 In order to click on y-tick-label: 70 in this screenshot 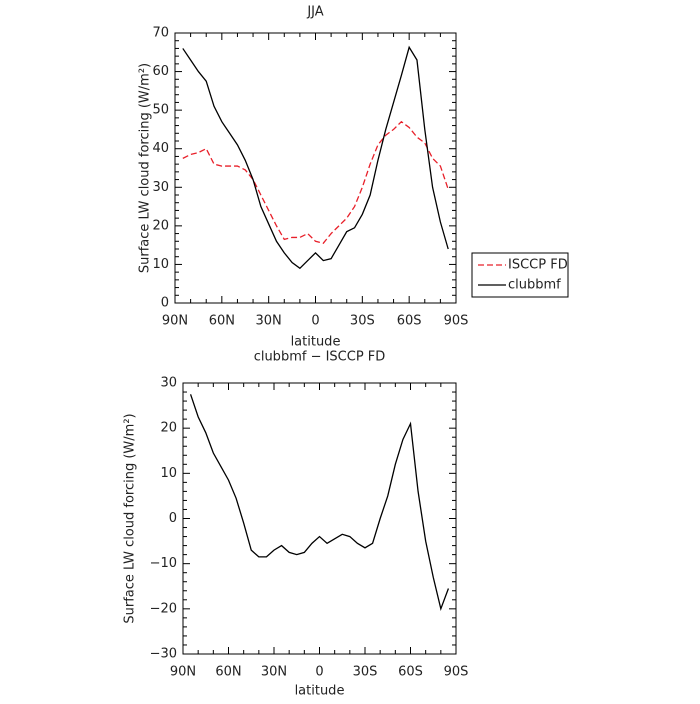, I will do `click(160, 33)`.